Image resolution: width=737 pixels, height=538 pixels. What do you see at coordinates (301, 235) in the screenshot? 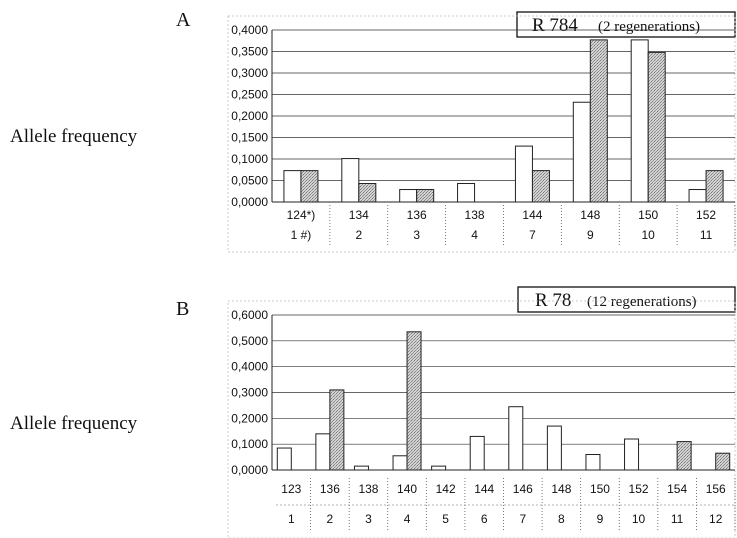
I see `x-category-number: 1 #)` at bounding box center [301, 235].